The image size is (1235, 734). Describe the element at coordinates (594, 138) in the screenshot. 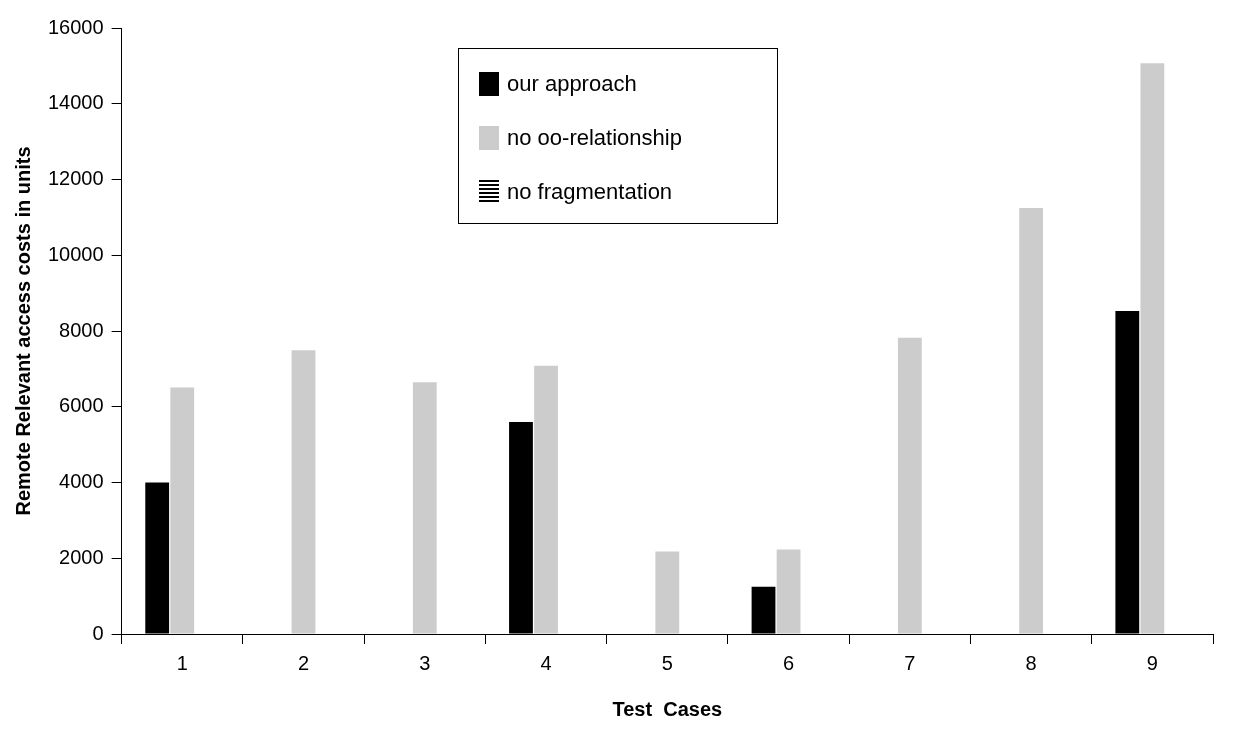

I see `legend-label: no oo-relationship` at that location.